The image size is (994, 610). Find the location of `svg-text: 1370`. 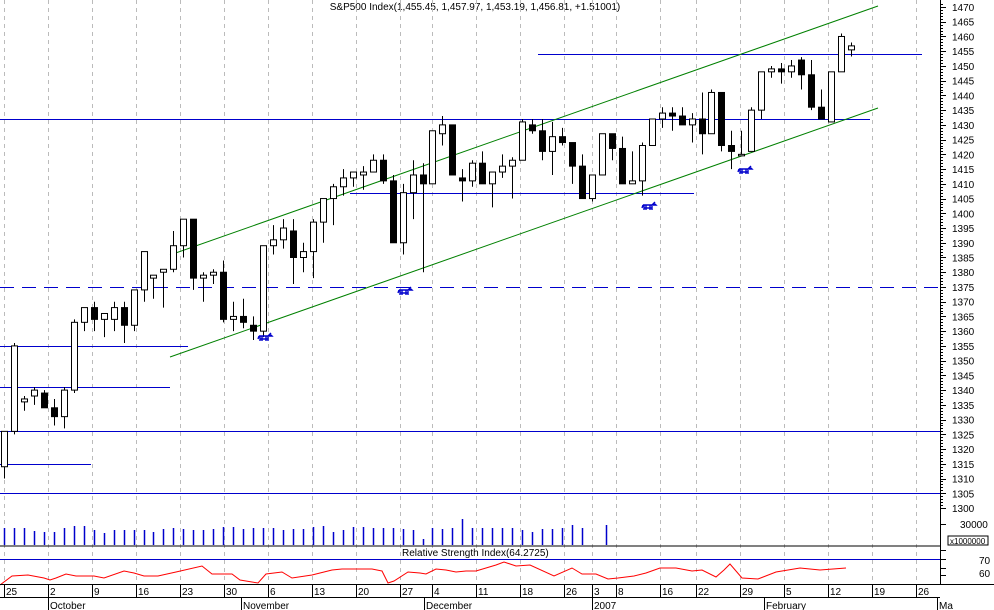

svg-text: 1370 is located at coordinates (963, 303).